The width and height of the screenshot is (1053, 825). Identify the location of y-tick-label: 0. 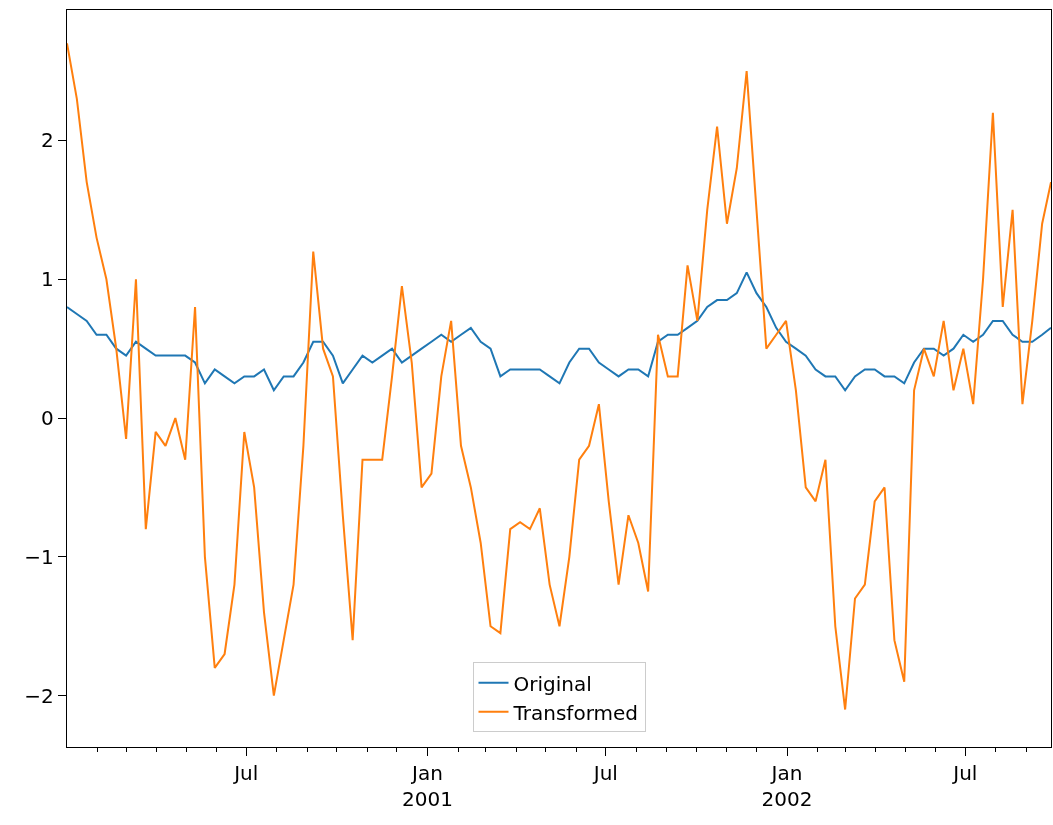
(47, 418).